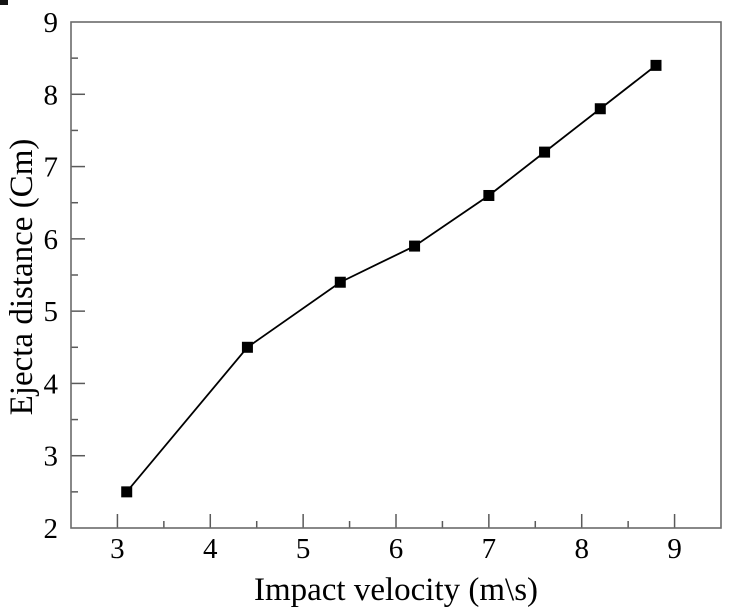 The height and width of the screenshot is (610, 738). Describe the element at coordinates (51, 384) in the screenshot. I see `y-tick-label: 4` at that location.